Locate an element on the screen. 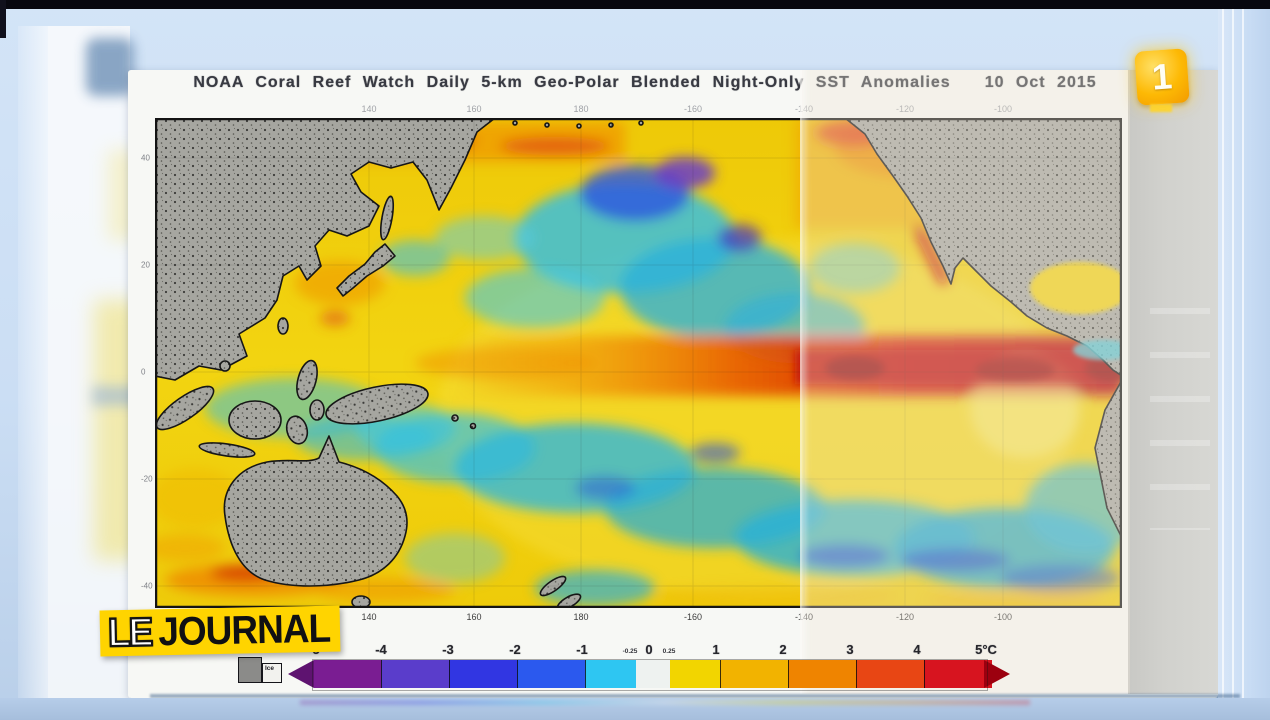 This screenshot has height=720, width=1270. program-logo-le-journal: LE JOURNAL is located at coordinates (220, 631).